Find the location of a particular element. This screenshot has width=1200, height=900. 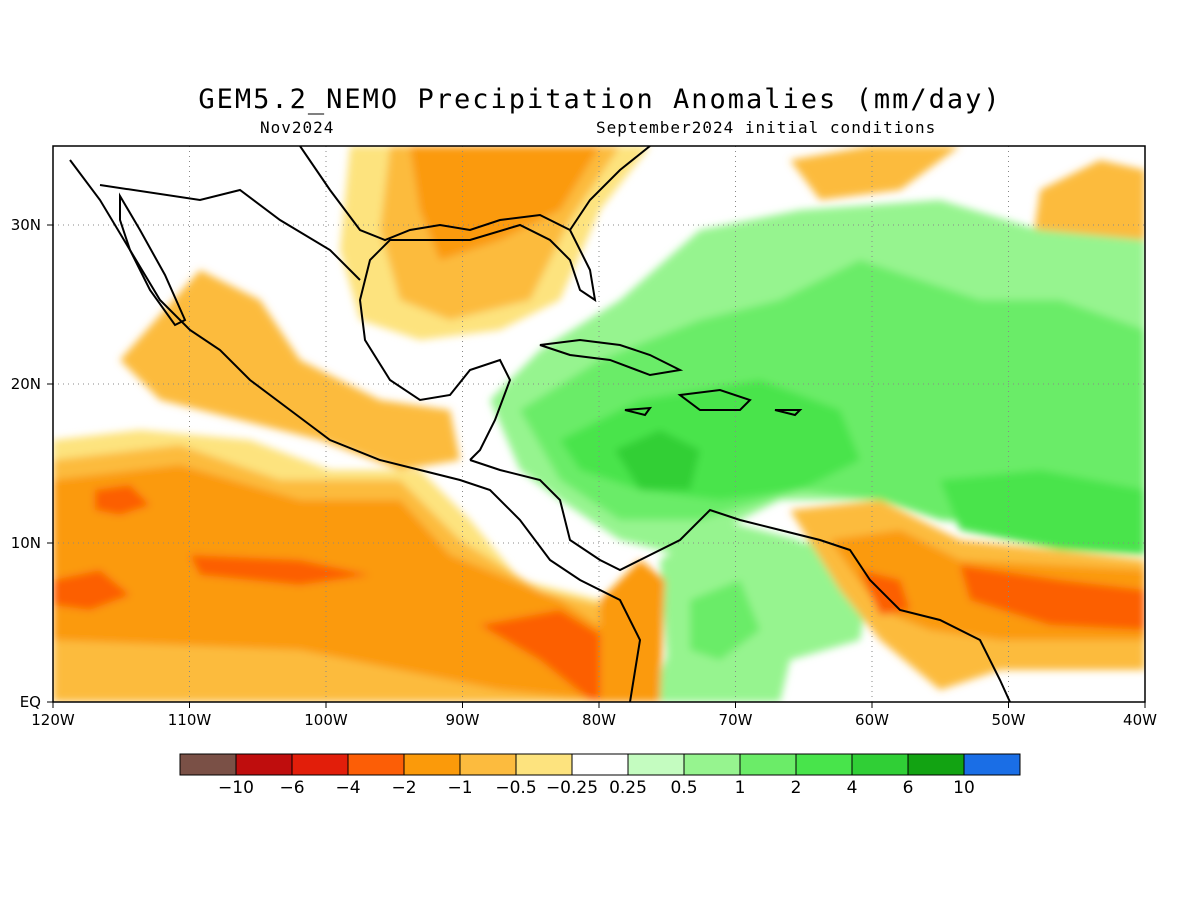

atlantic-strong-dry is located at coordinates (1052, 597).